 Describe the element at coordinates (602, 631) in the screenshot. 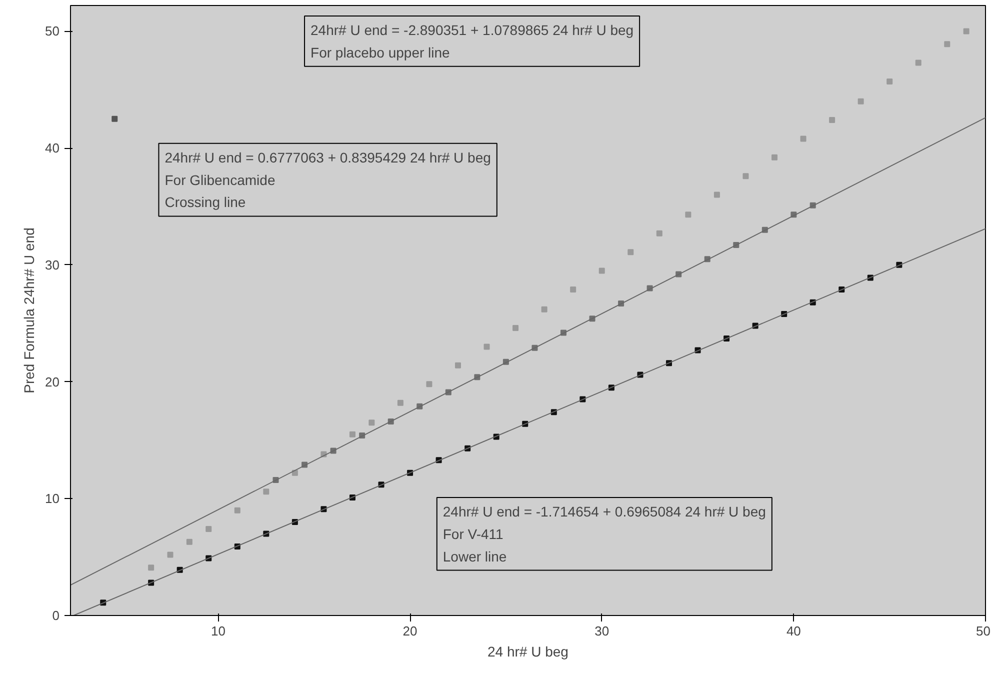

I see `x-tick-label: 30` at that location.